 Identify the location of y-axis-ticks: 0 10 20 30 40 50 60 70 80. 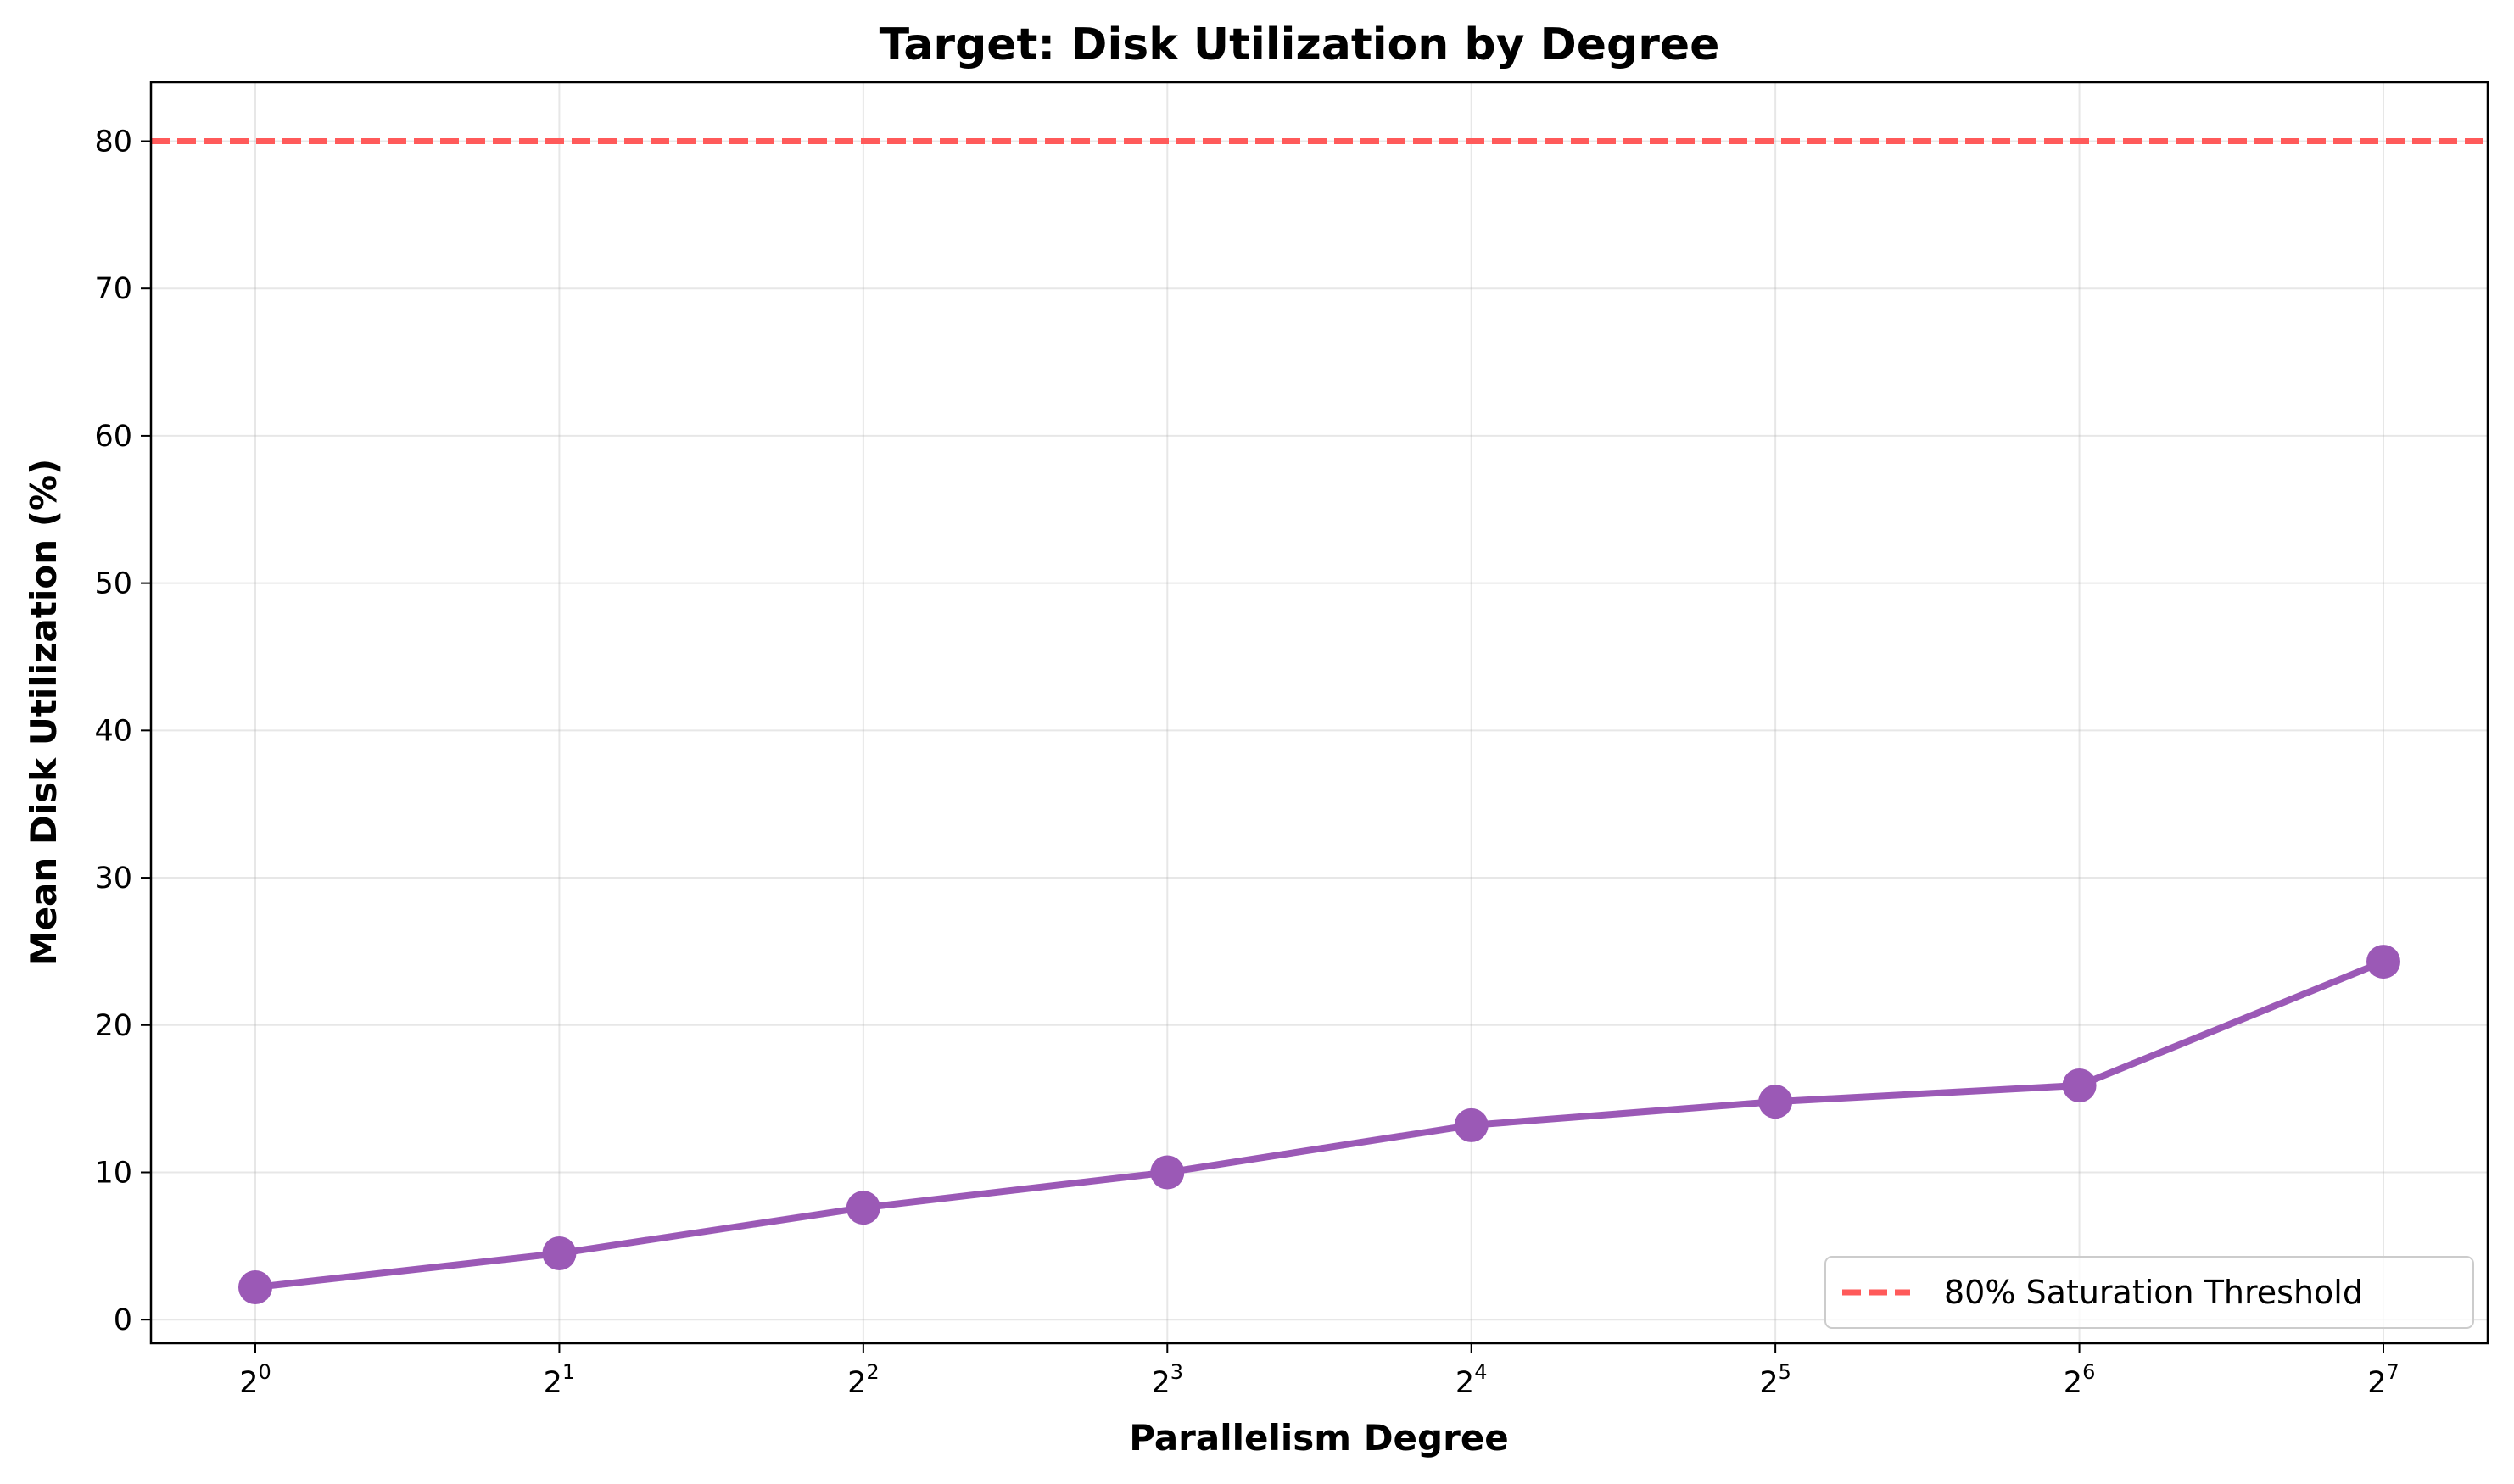
(122, 731).